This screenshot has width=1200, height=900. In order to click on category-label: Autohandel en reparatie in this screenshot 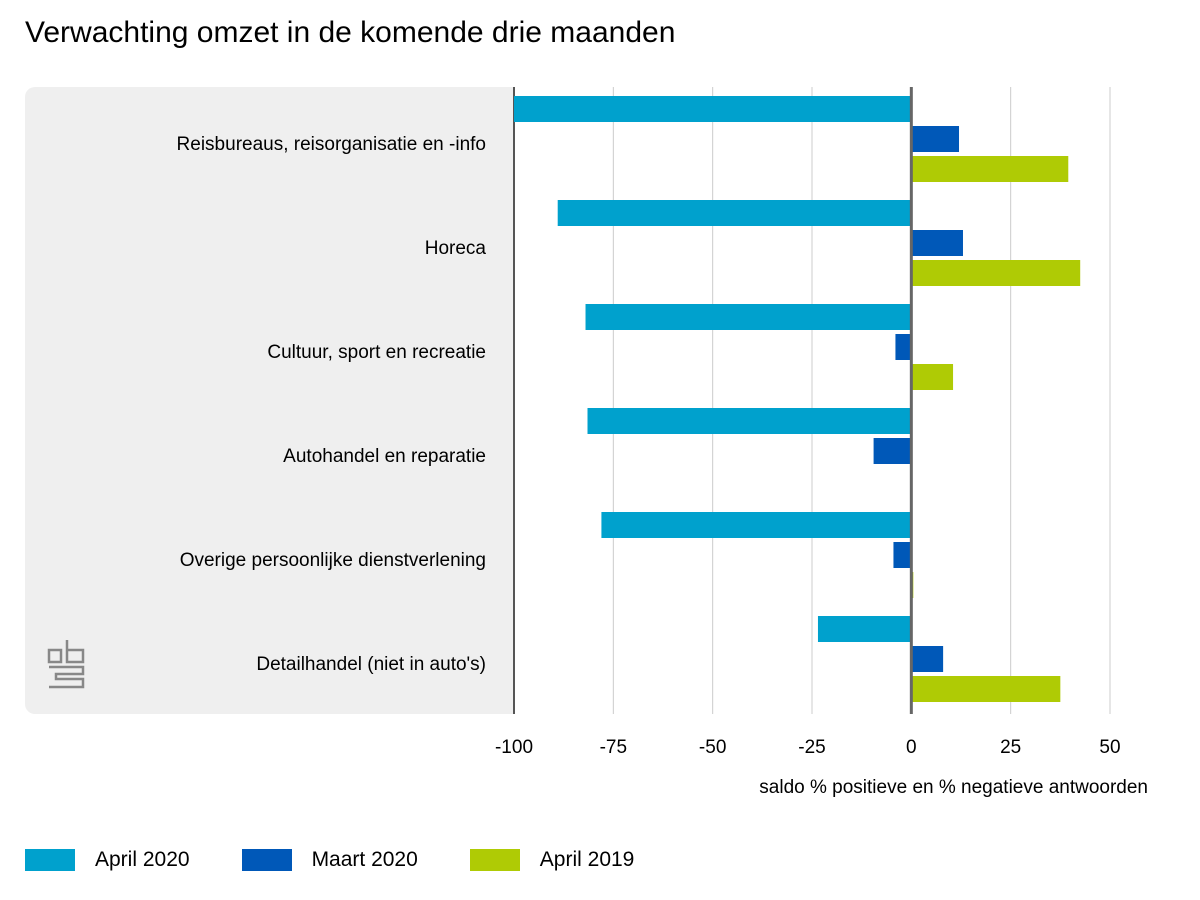, I will do `click(384, 456)`.